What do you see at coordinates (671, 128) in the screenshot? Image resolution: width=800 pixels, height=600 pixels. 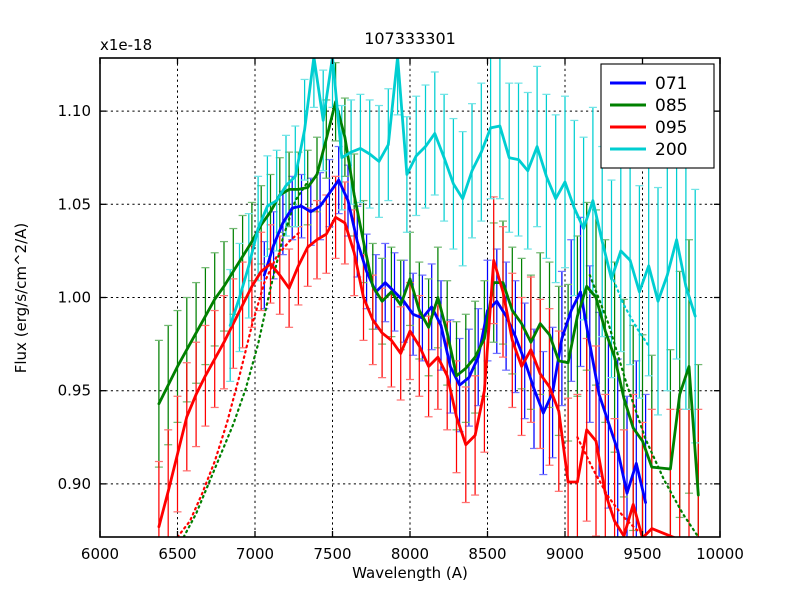 I see `legend-label-095: 095` at bounding box center [671, 128].